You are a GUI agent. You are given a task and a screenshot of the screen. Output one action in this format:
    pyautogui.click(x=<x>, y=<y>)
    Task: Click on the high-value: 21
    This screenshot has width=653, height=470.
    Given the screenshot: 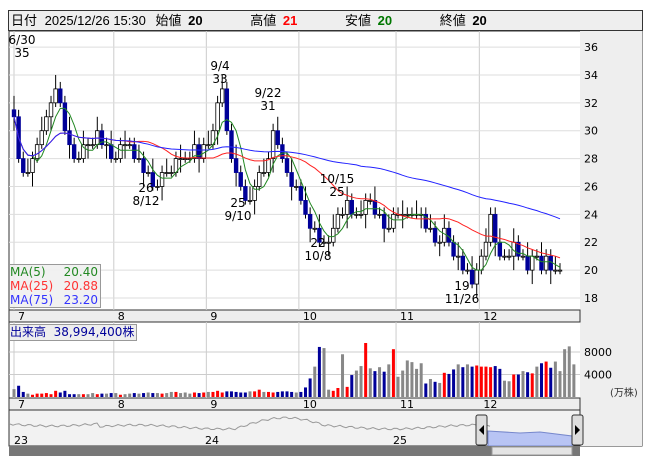 What is the action you would take?
    pyautogui.click(x=290, y=20)
    